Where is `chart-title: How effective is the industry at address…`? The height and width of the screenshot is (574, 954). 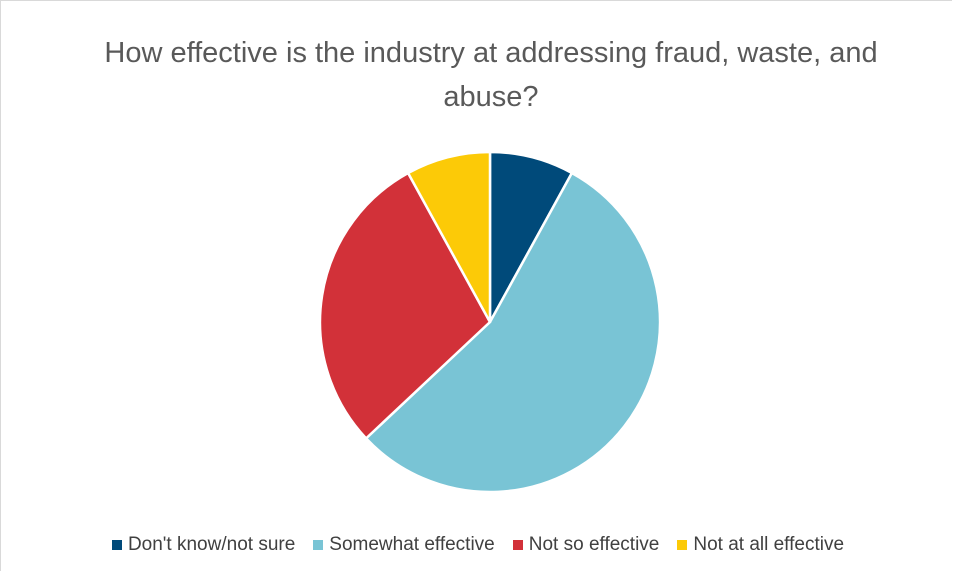
chart-title: How effective is the industry at address… is located at coordinates (491, 75).